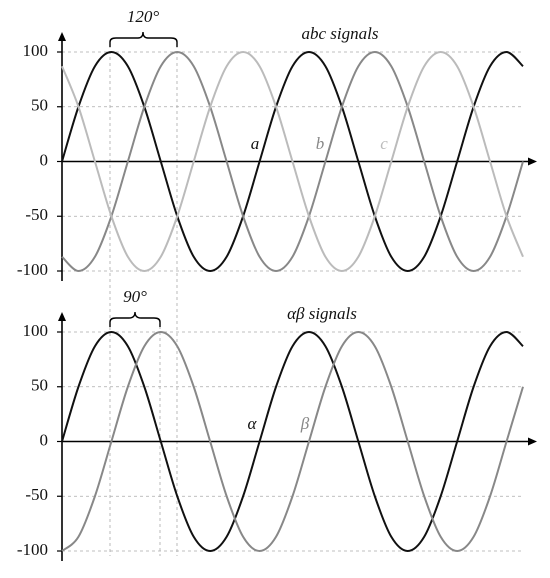  I want to click on series-label: a, so click(255, 143).